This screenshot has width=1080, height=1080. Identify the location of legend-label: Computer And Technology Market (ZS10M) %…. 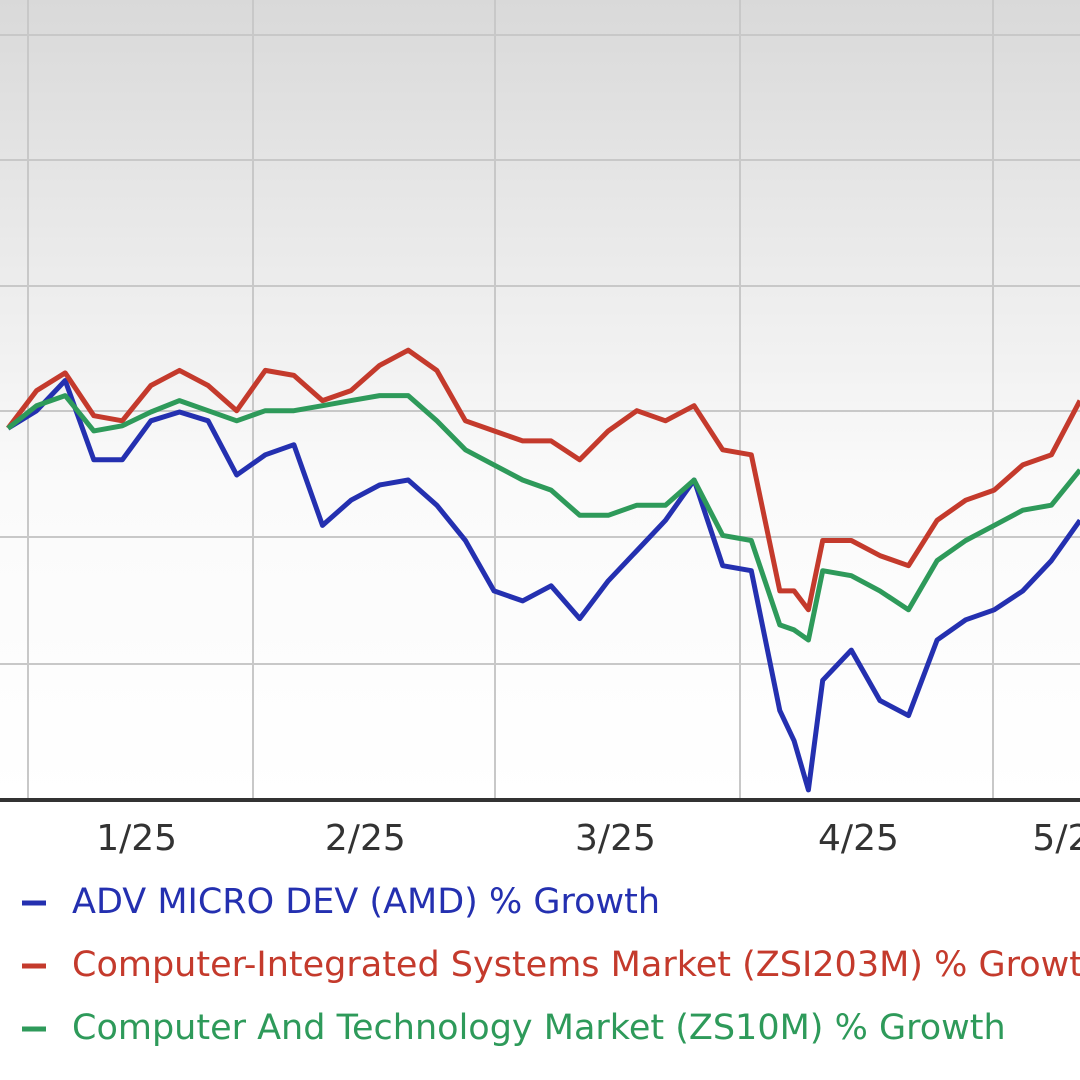
(539, 1028).